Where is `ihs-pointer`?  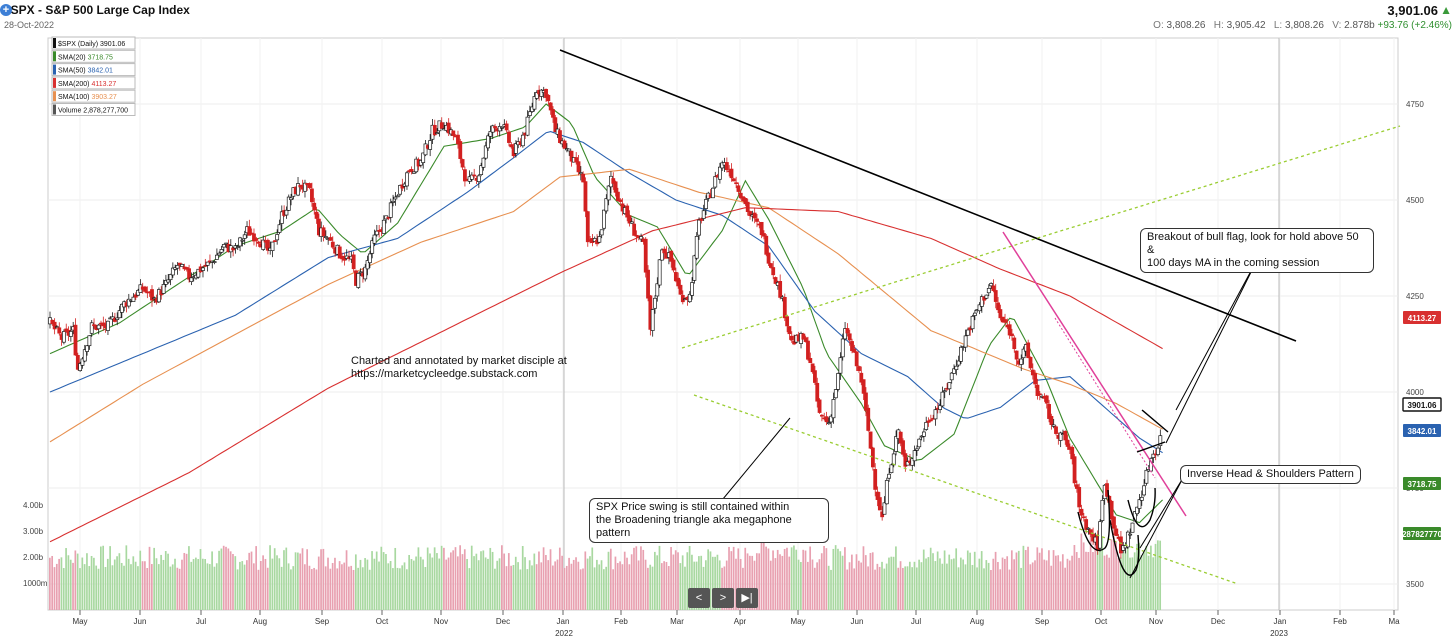 ihs-pointer is located at coordinates (1156, 528).